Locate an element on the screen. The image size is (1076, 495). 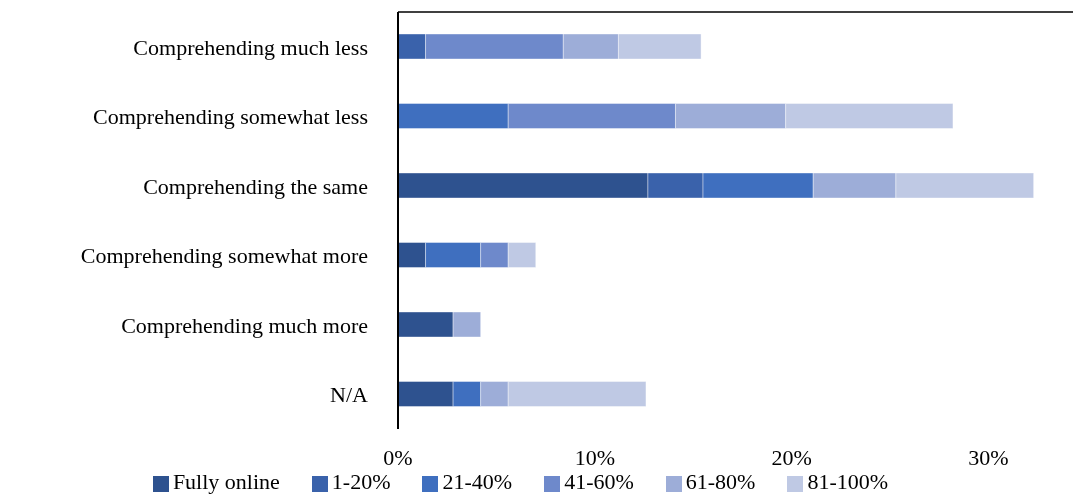
legend-label: 1-20% is located at coordinates (361, 481).